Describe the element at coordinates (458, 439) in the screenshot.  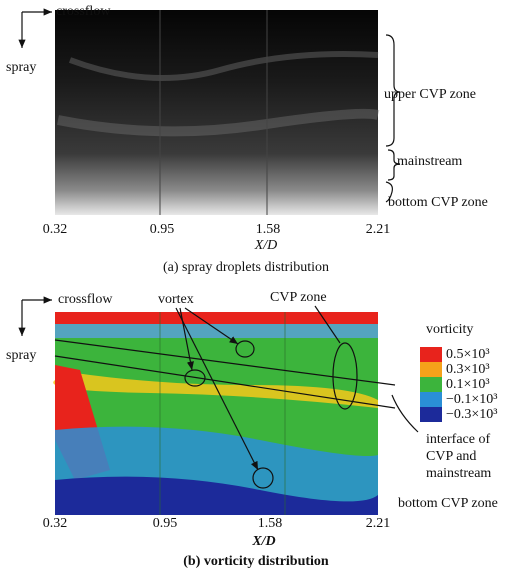
I see `interface-label: interface of` at that location.